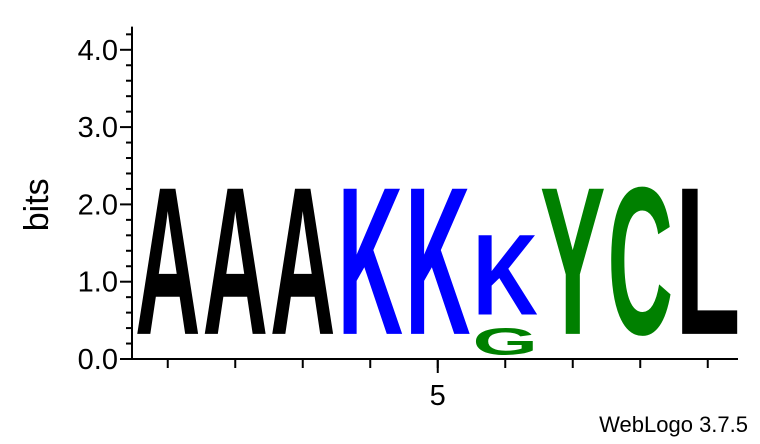  What do you see at coordinates (438, 396) in the screenshot?
I see `x-tick-label: 5` at bounding box center [438, 396].